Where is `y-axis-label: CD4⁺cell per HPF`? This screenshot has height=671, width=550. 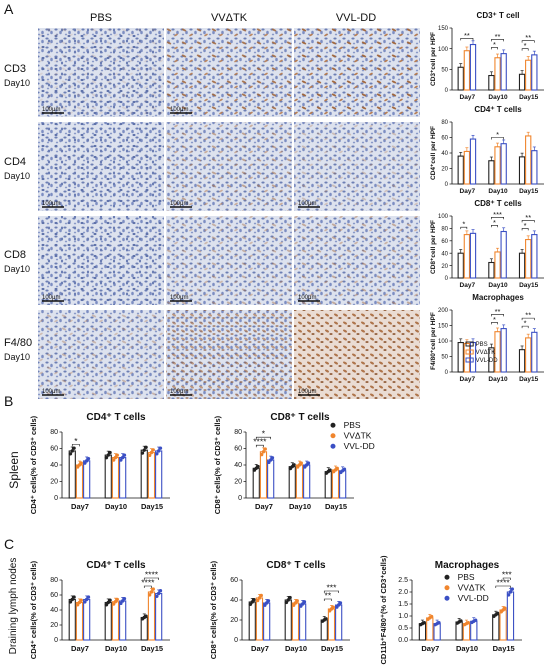 y-axis-label: CD4⁺cell per HPF is located at coordinates (433, 153).